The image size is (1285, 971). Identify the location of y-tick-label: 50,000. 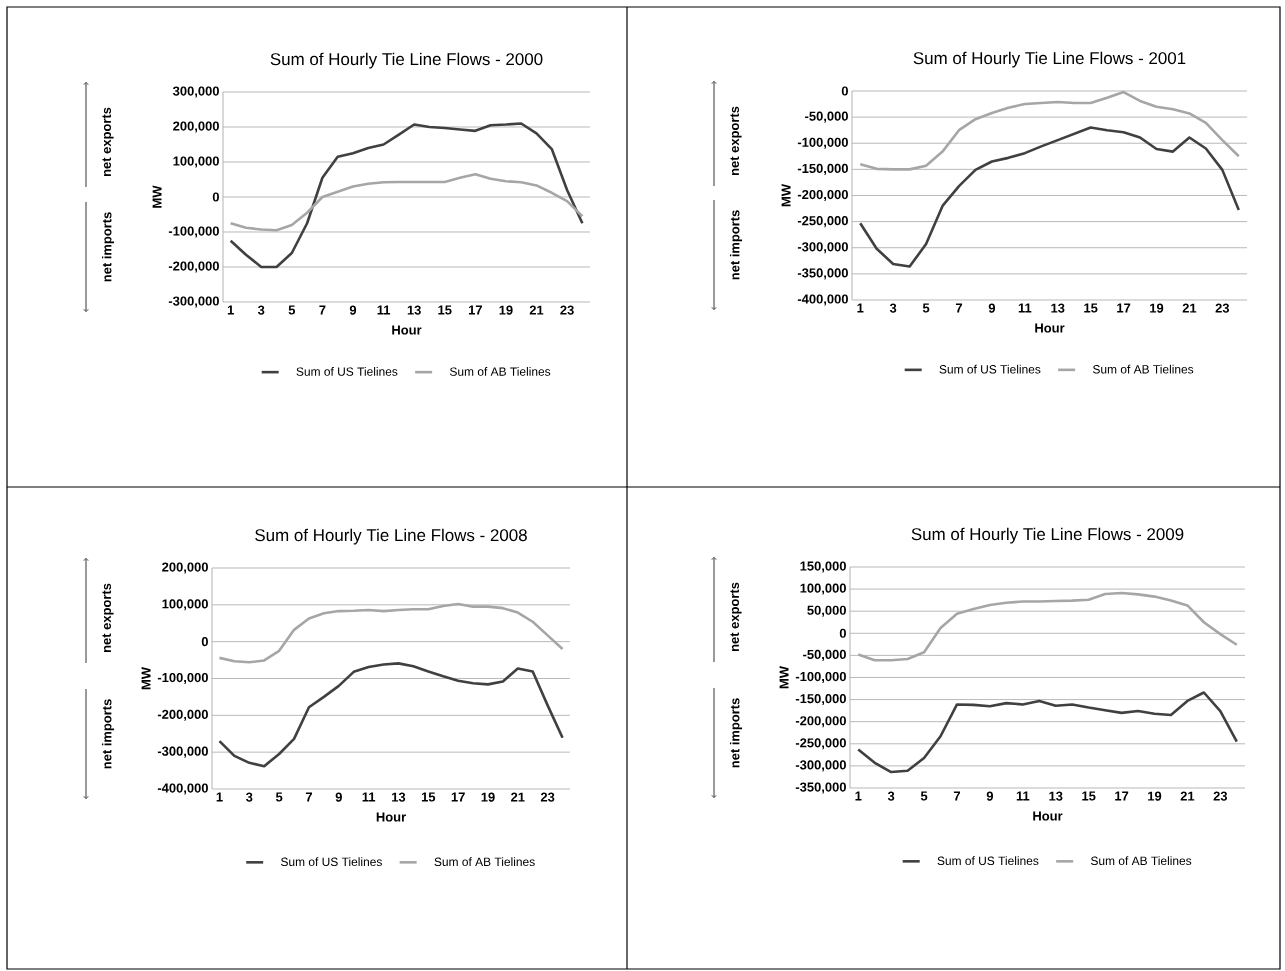
(826, 611).